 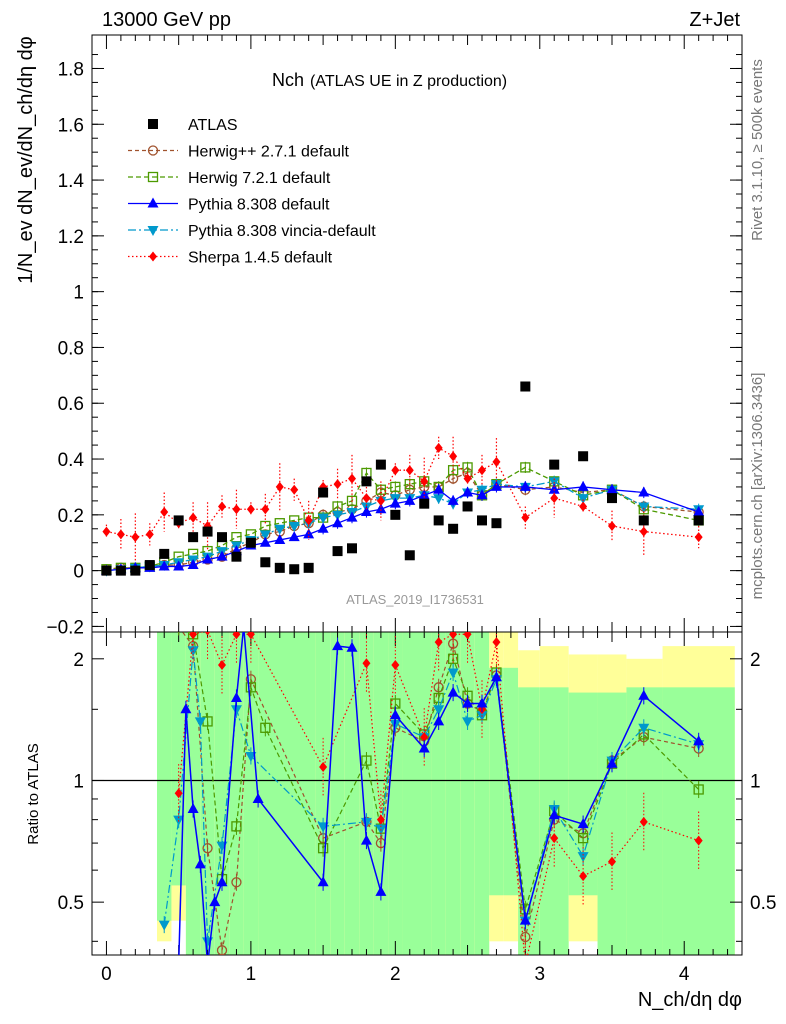 I want to click on main-series, so click(x=402, y=479).